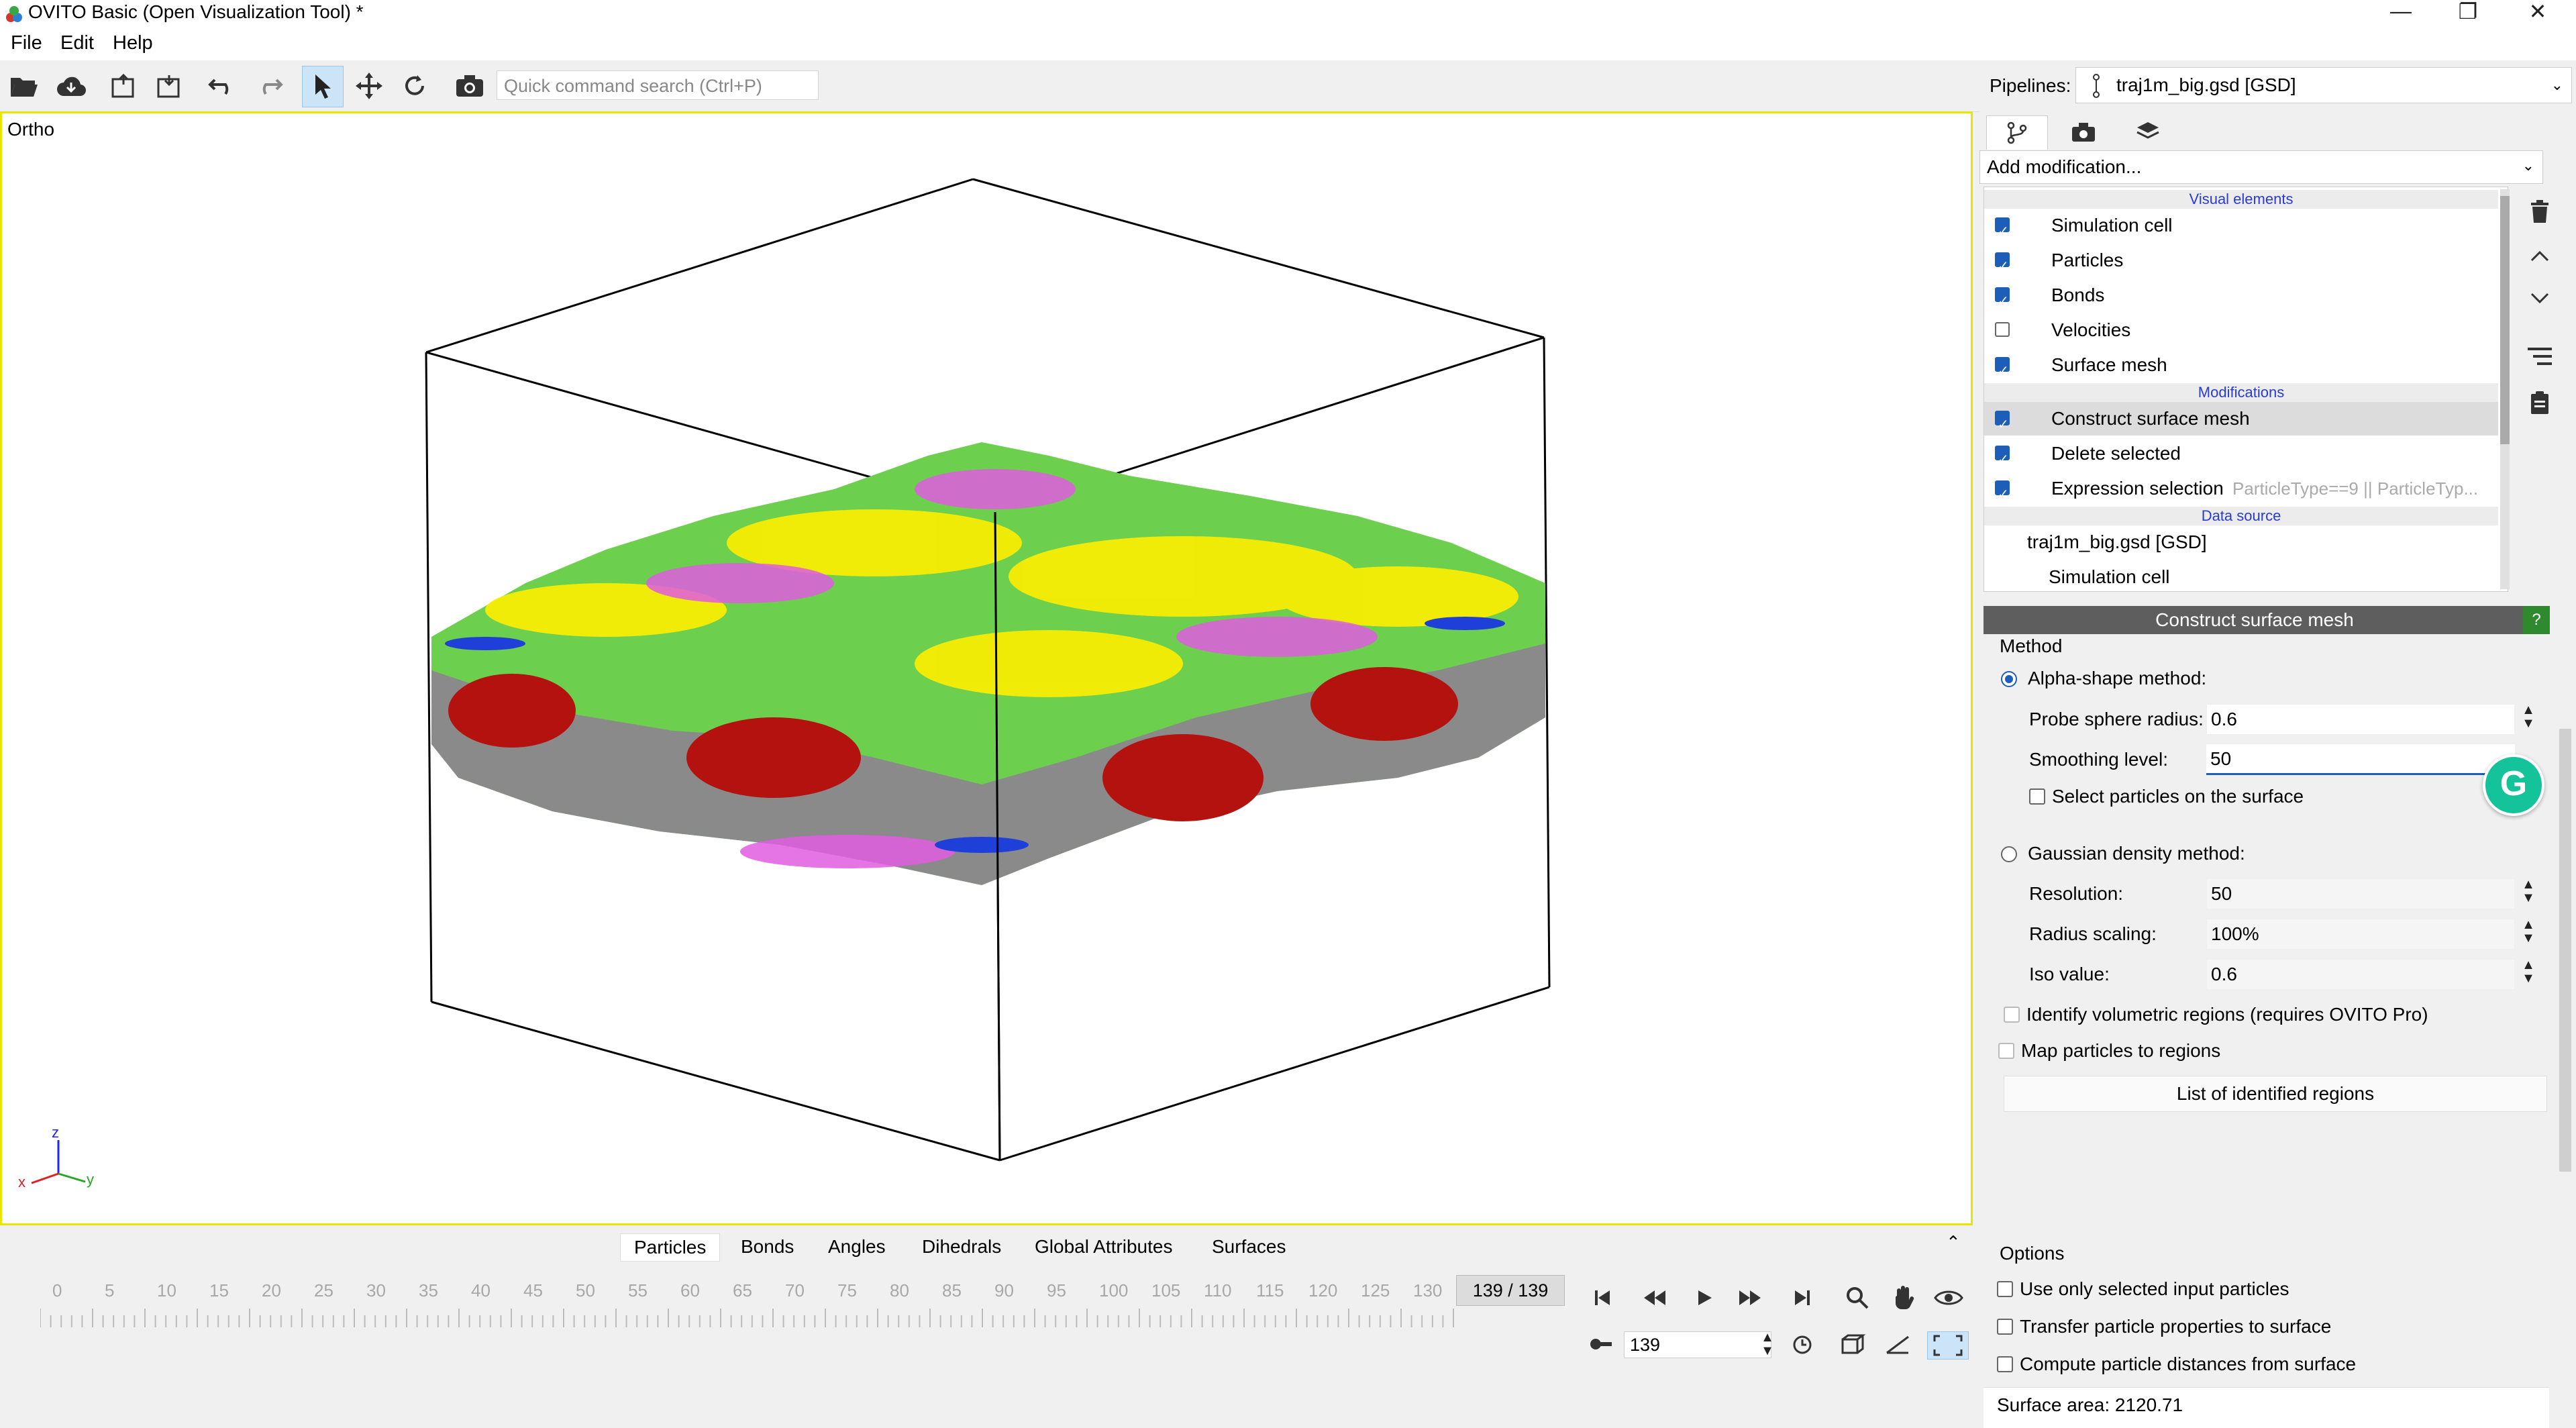 Image resolution: width=2576 pixels, height=1428 pixels. What do you see at coordinates (2360, 934) in the screenshot?
I see `radius-scaling-field: 100%` at bounding box center [2360, 934].